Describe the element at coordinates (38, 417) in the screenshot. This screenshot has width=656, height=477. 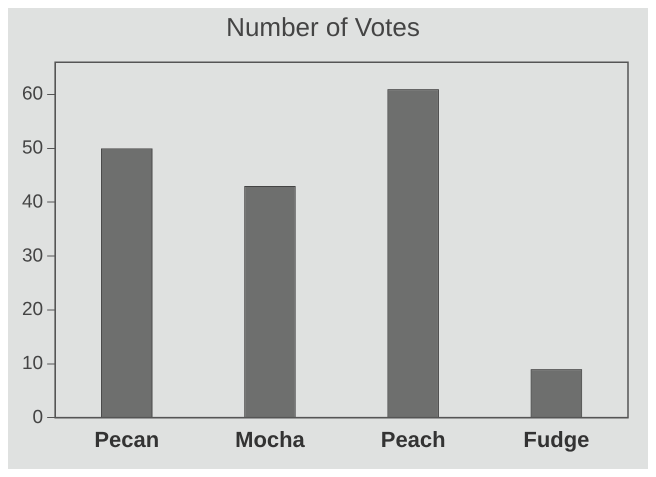
I see `y-tick-label: 0` at that location.